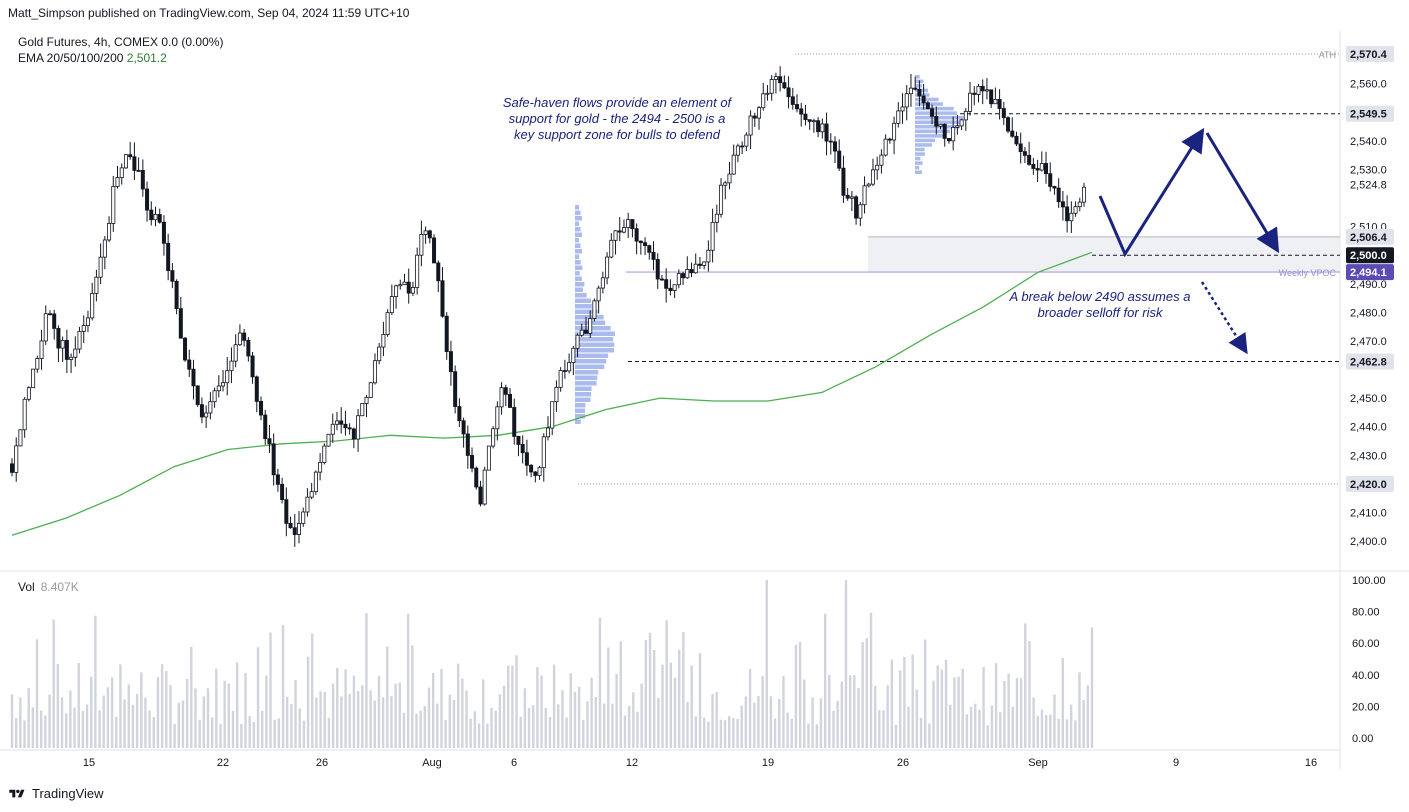 Image resolution: width=1409 pixels, height=812 pixels. What do you see at coordinates (1311, 763) in the screenshot?
I see `time-tick-label: 16` at bounding box center [1311, 763].